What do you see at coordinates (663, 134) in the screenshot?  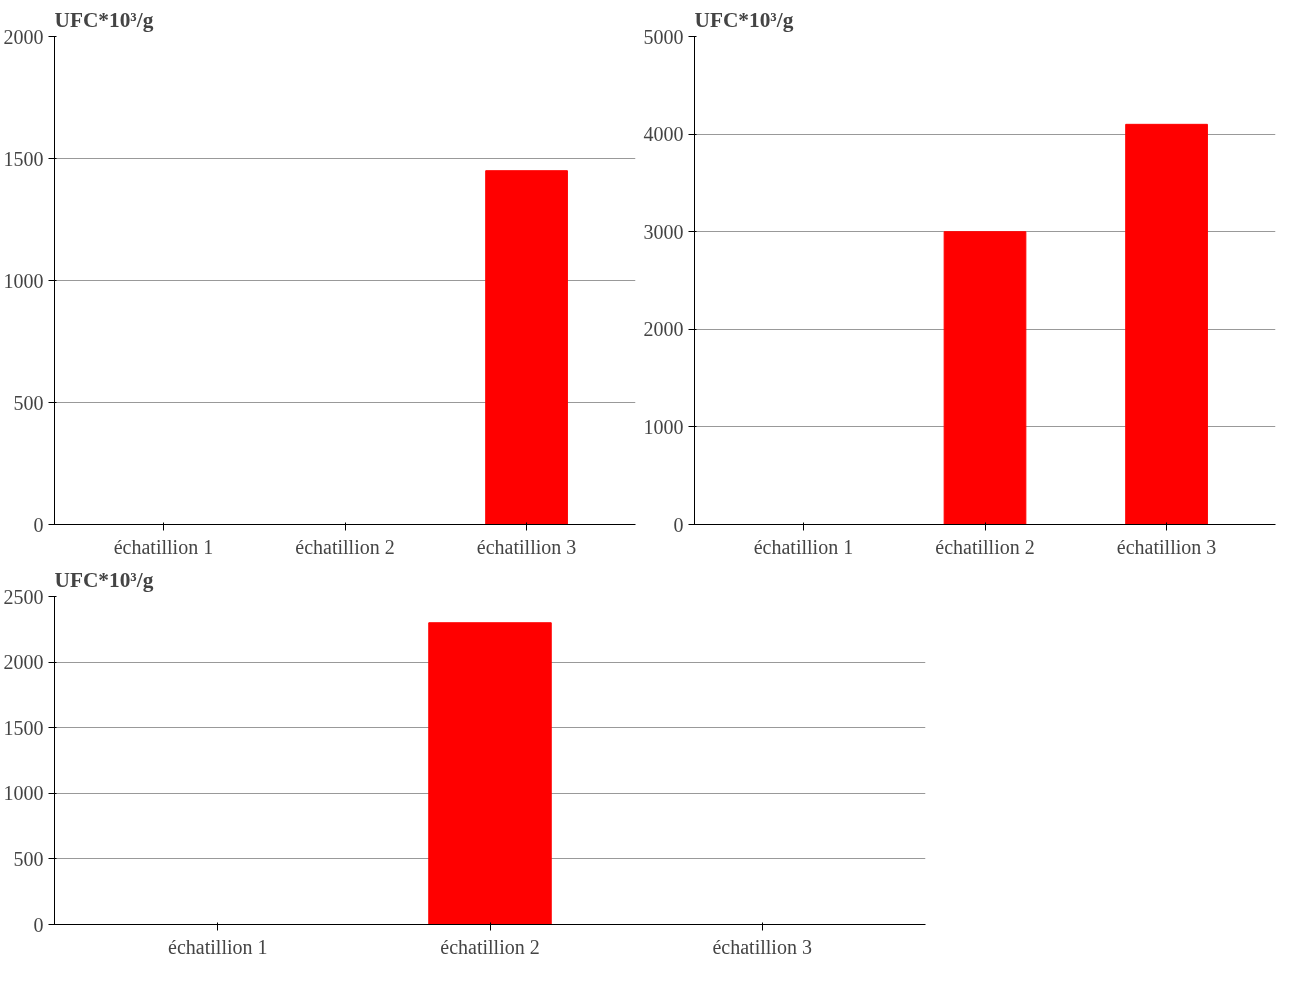 I see `y-tick-label: 4000` at bounding box center [663, 134].